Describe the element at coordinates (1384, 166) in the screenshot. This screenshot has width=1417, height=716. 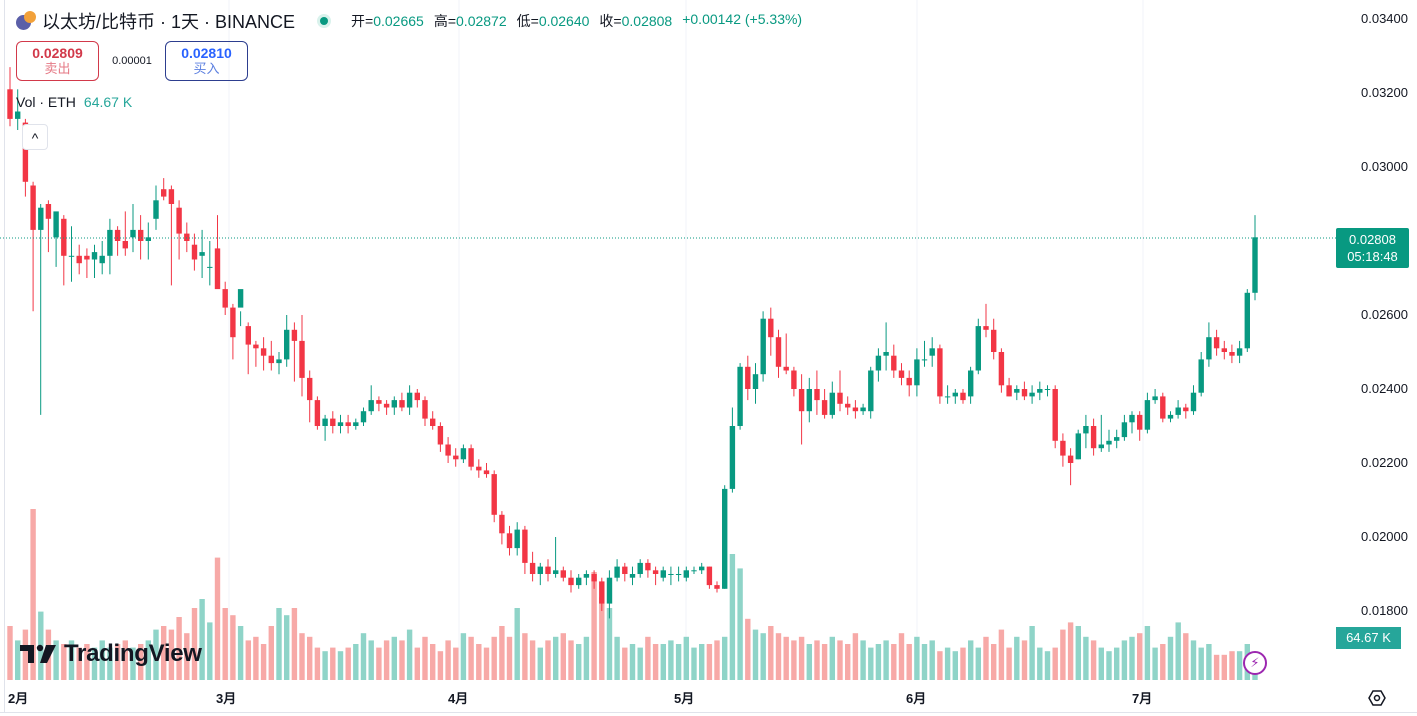
I see `price-tick: 0.03000` at that location.